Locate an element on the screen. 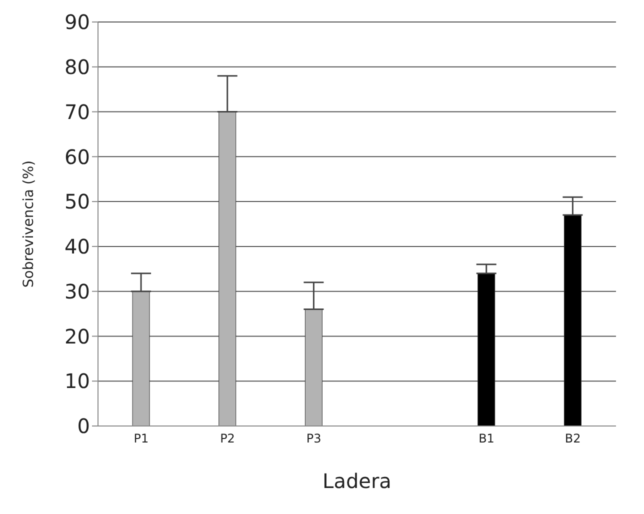  y-tick-label: 10 is located at coordinates (77, 381).